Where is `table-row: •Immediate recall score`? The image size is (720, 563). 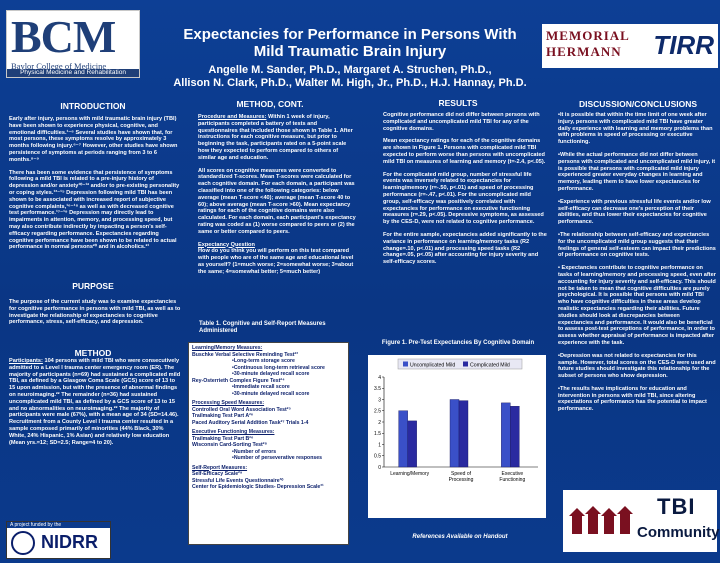
table-row: •Immediate recall score is located at coordinates (261, 387).